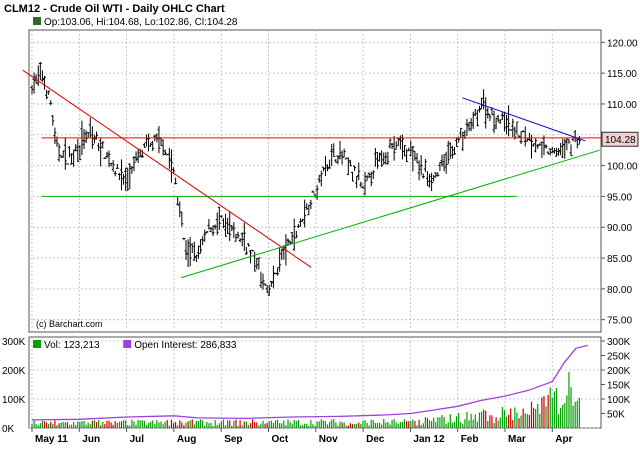 The height and width of the screenshot is (455, 640). Describe the element at coordinates (619, 259) in the screenshot. I see `price-tick-label: 85.00` at that location.